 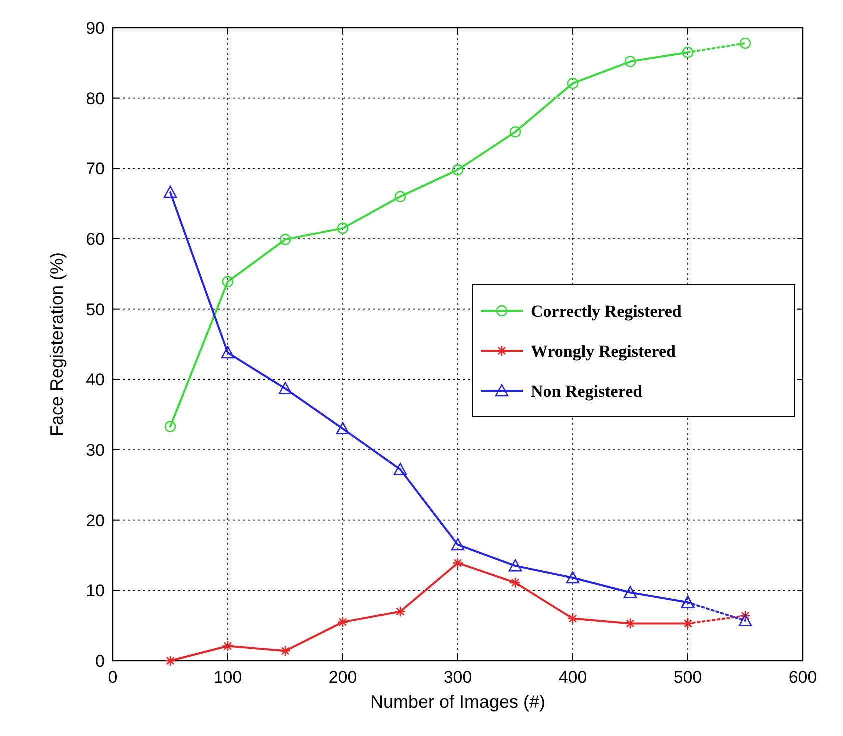 I want to click on legend-label: Non Registered, so click(x=587, y=391).